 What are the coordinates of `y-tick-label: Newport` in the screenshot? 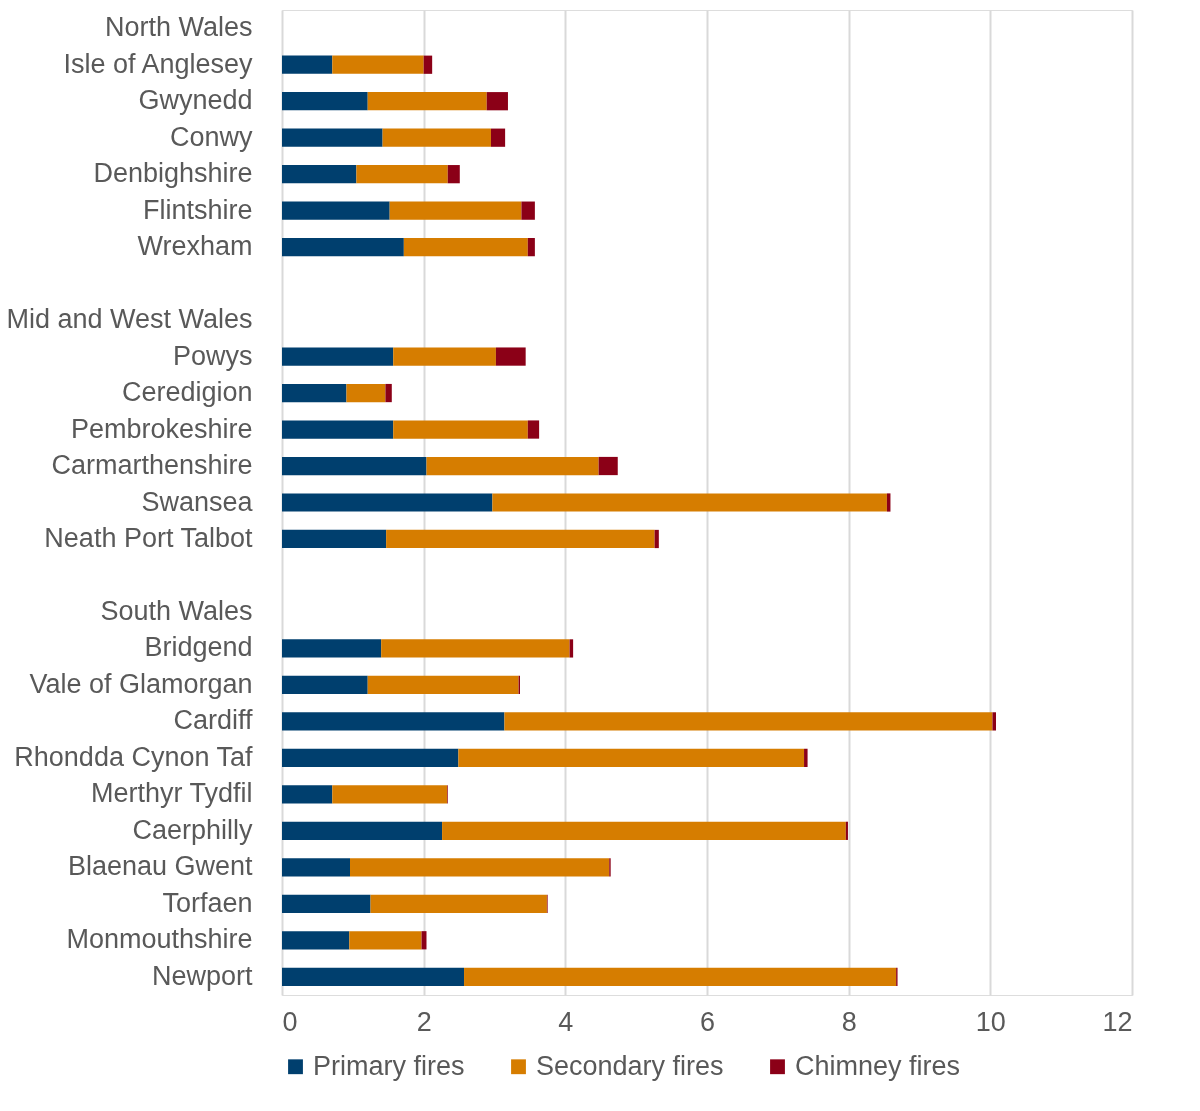 It's located at (202, 975).